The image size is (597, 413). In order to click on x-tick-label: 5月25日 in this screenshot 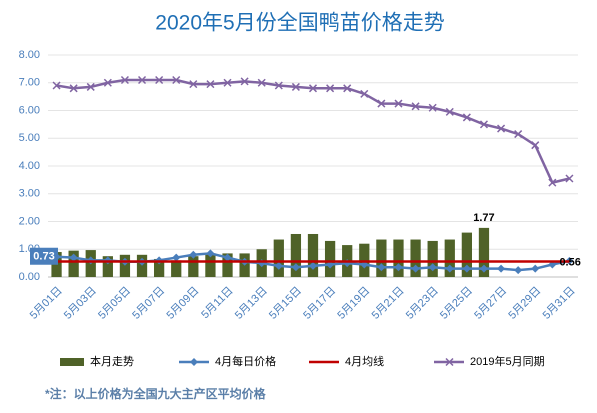, I will do `click(456, 303)`.